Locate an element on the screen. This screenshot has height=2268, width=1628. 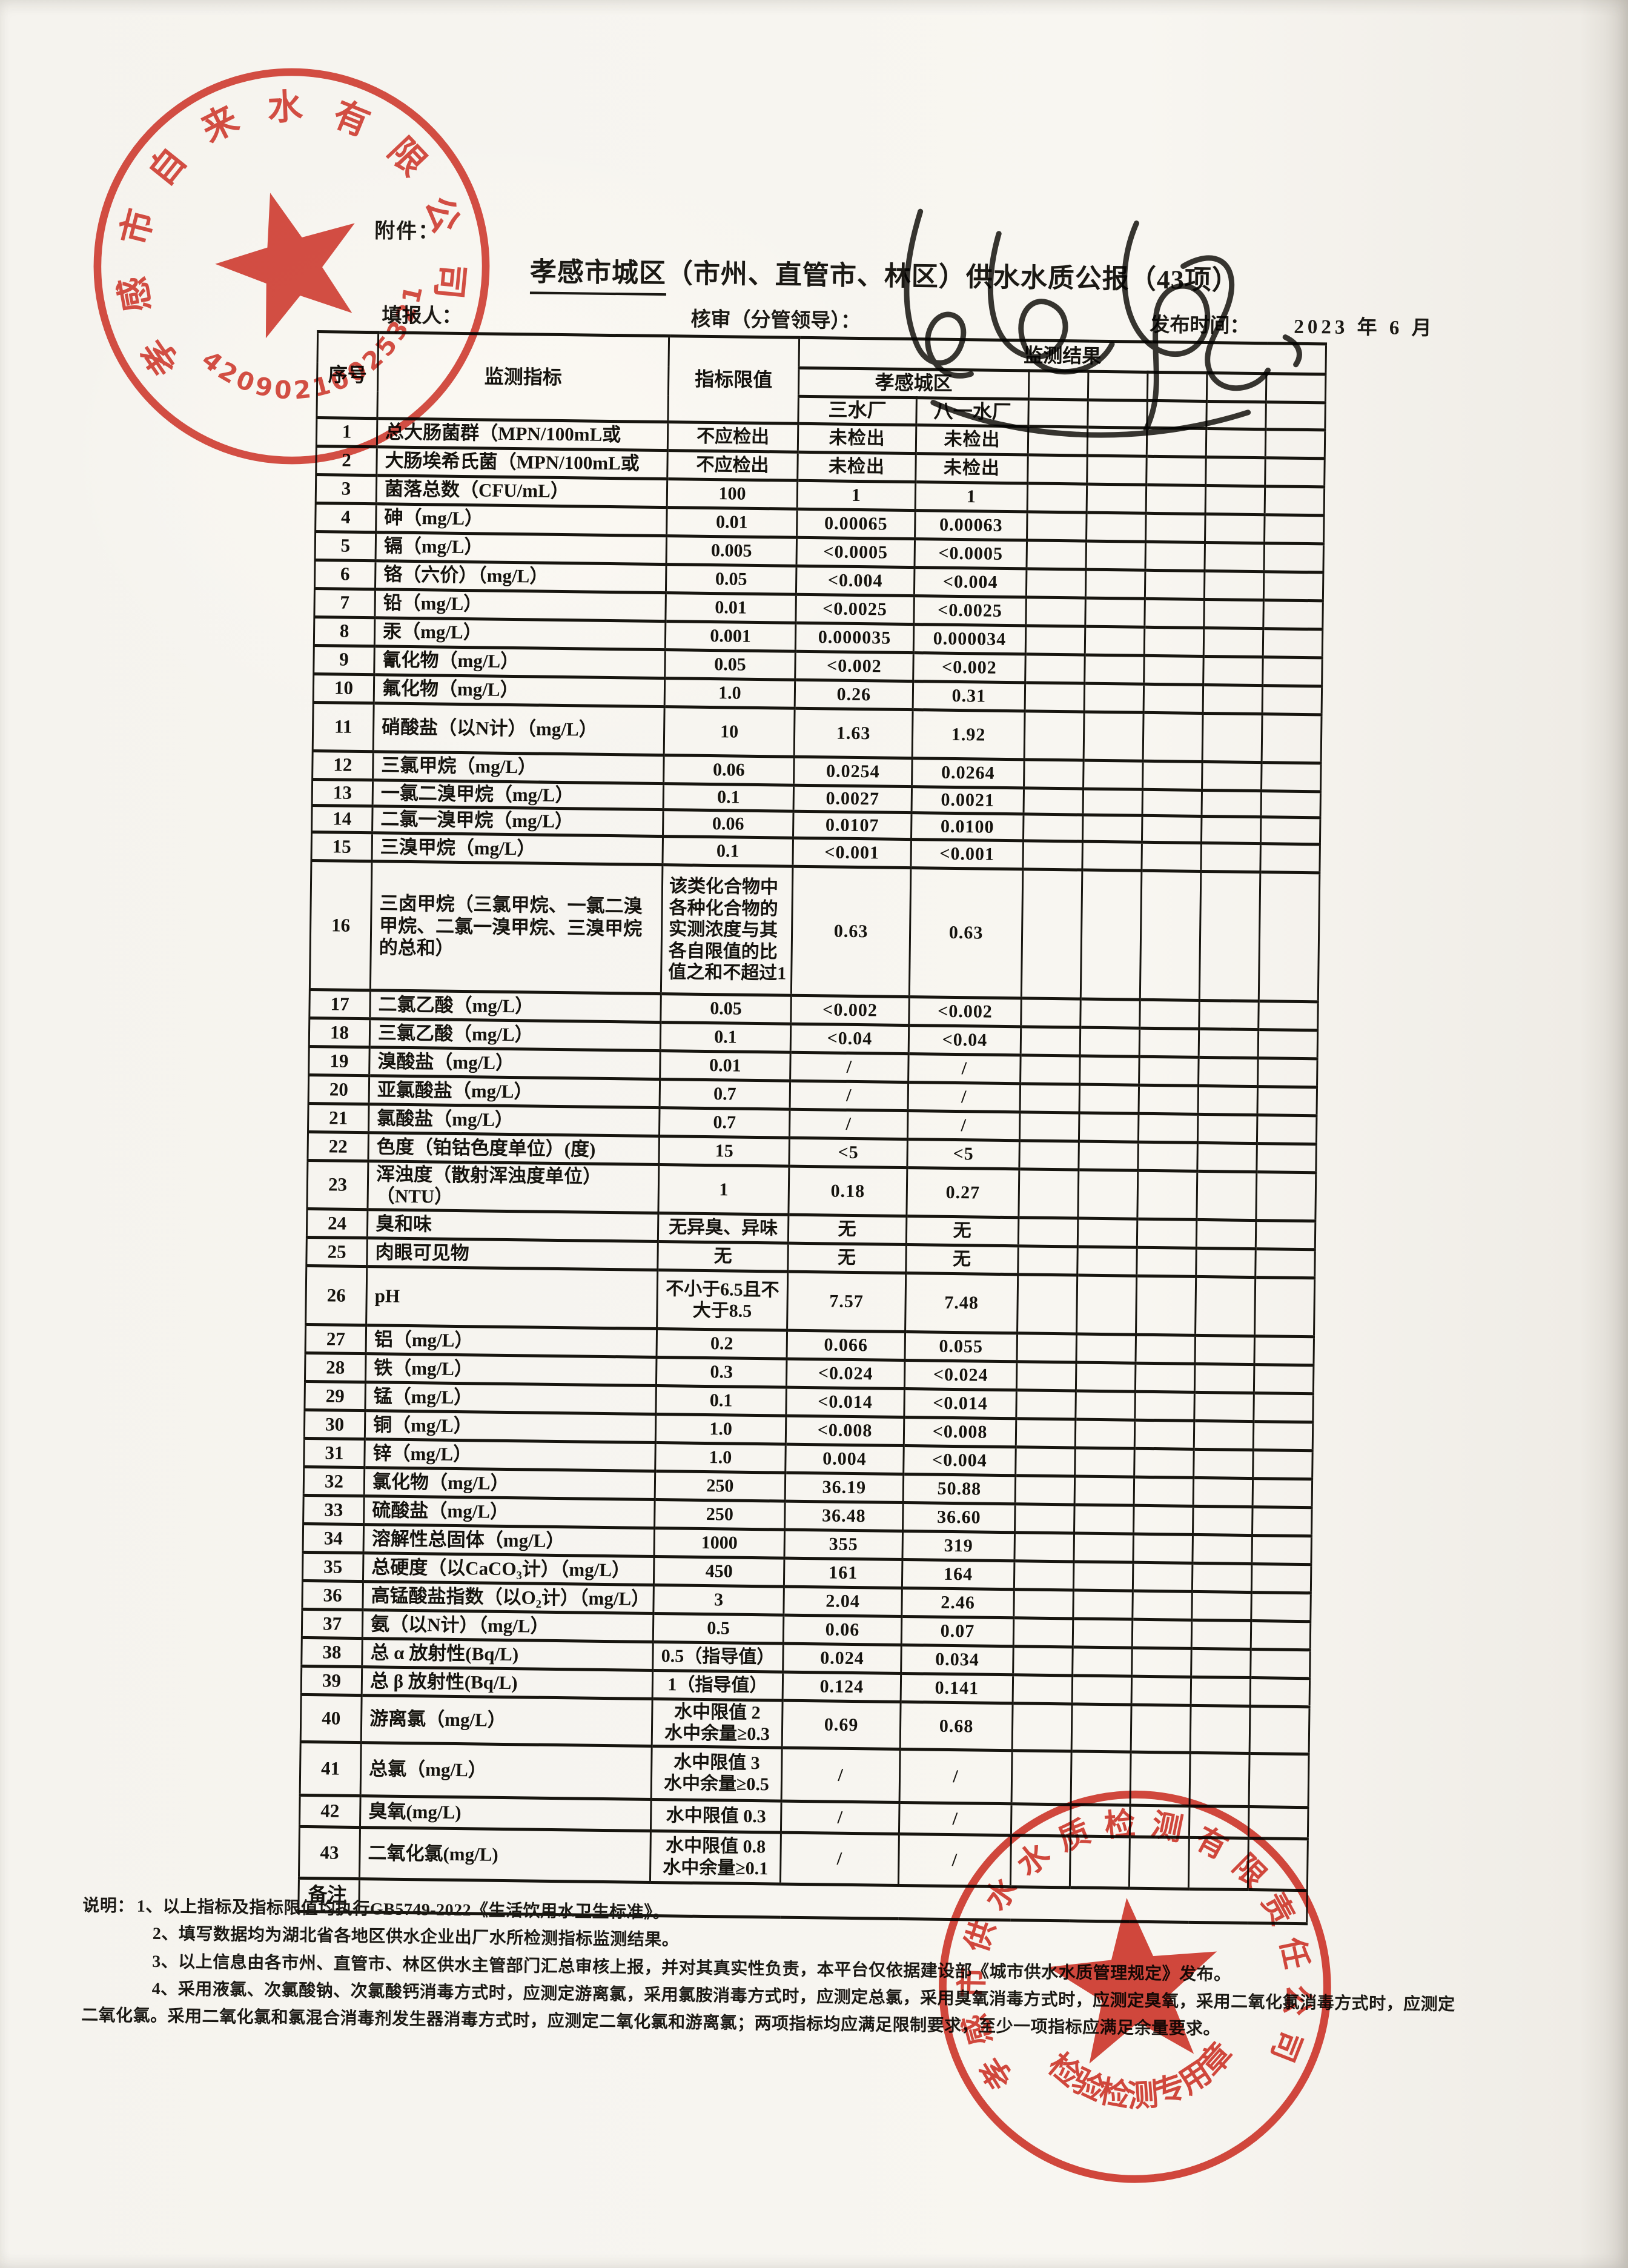
row-number: 6 is located at coordinates (345, 574).